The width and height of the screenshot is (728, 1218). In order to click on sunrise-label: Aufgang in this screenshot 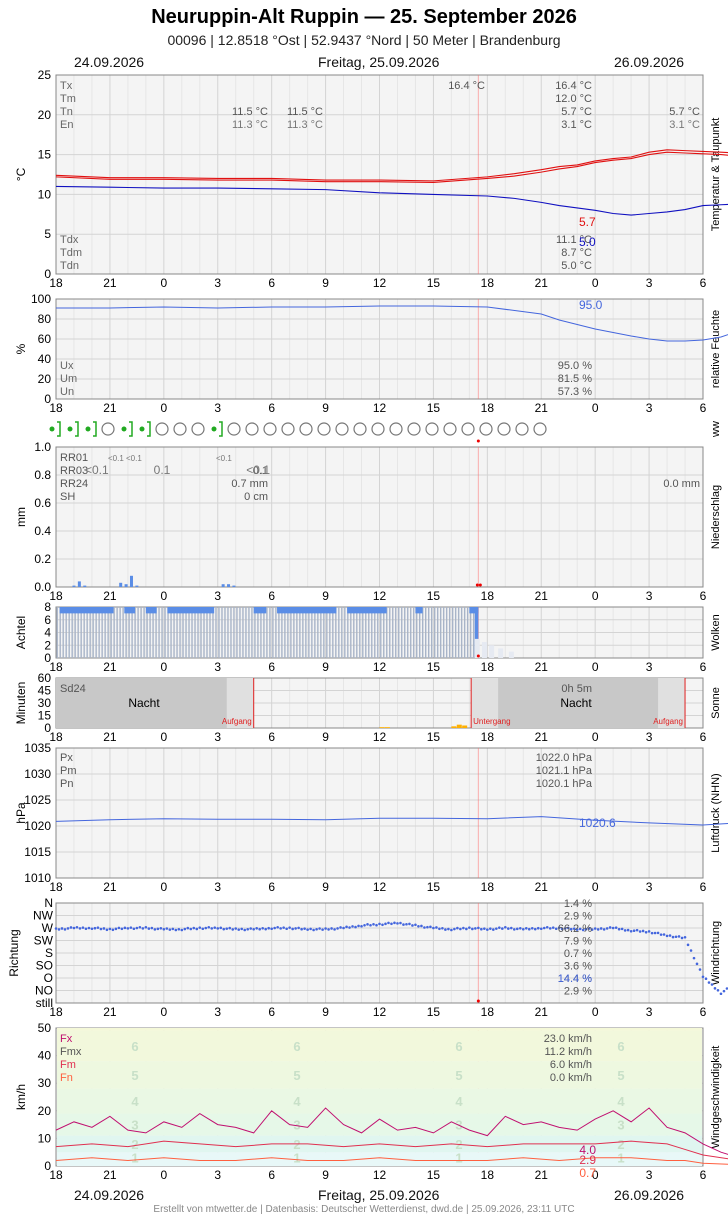, I will do `click(668, 721)`.